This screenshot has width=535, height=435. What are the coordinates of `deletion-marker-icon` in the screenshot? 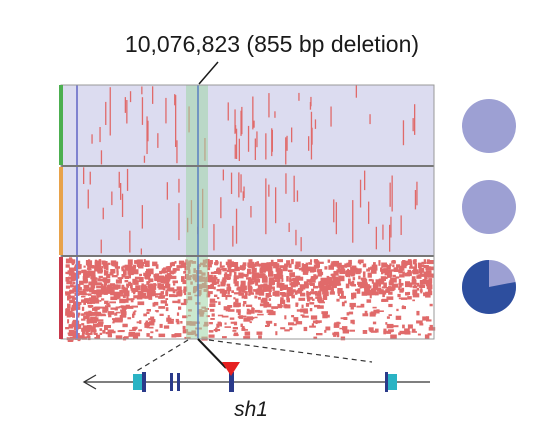 It's located at (231, 369).